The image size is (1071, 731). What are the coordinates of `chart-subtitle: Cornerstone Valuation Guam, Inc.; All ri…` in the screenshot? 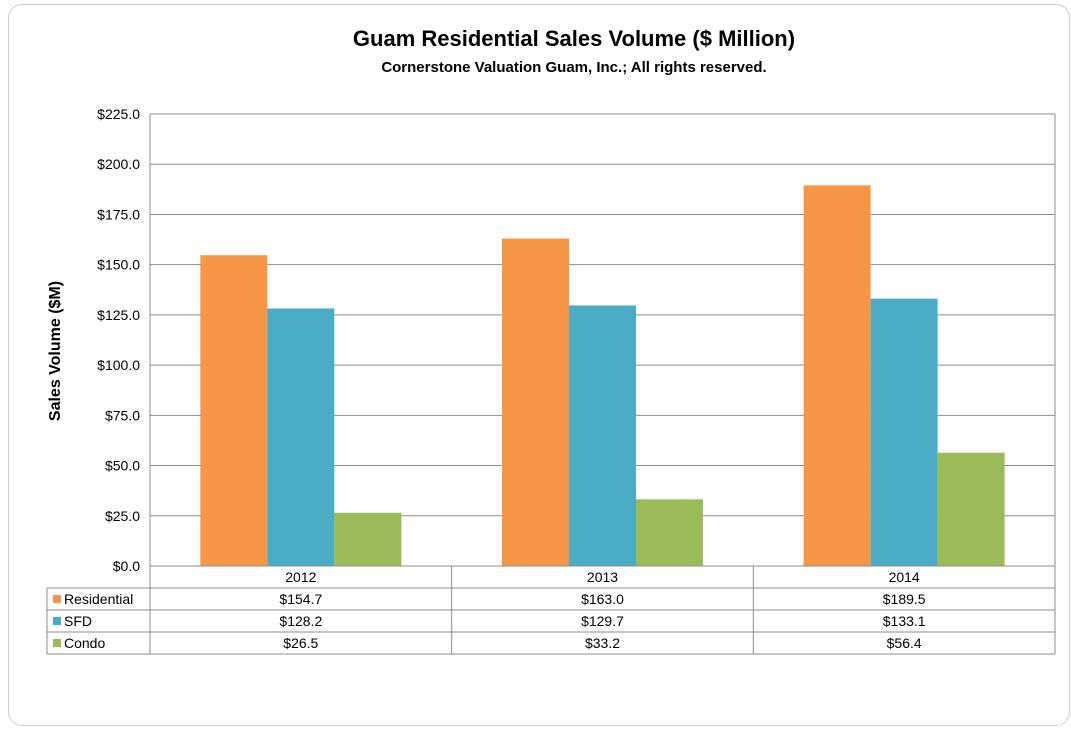 It's located at (573, 67).